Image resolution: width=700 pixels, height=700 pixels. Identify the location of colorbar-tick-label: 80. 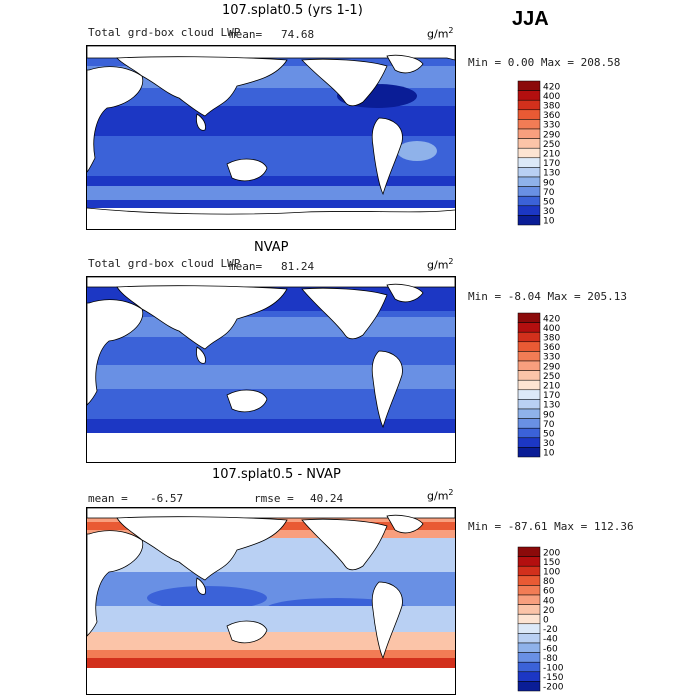
(549, 582).